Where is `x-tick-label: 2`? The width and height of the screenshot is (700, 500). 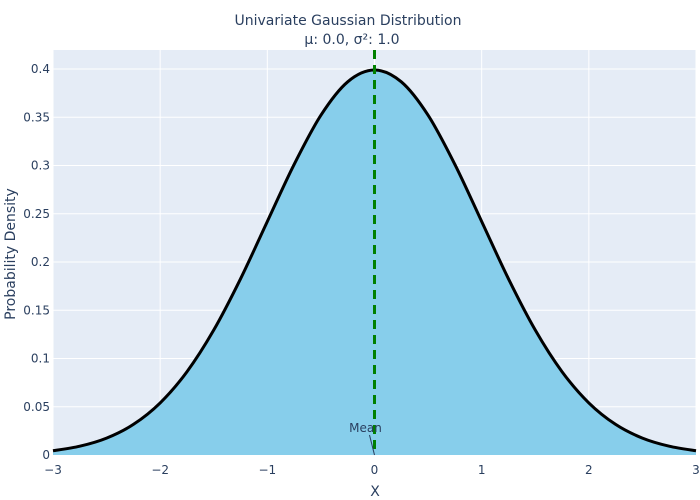 x-tick-label: 2 is located at coordinates (589, 470).